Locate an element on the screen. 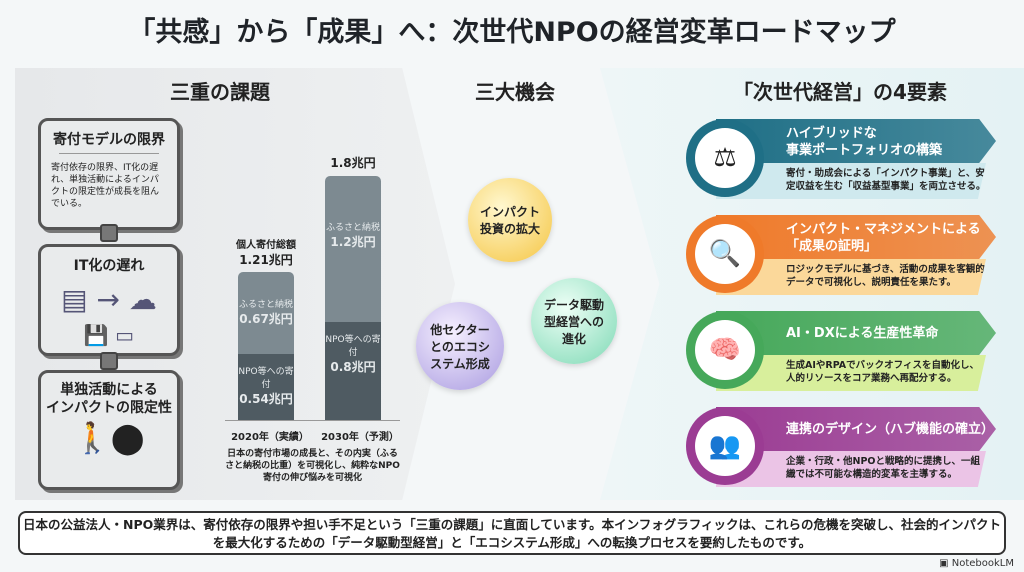 The image size is (1024, 572). element-text: 企業・行政・他NPOと戦略的に提携し、一組織では不可能な構造的変革を主導する。 is located at coordinates (883, 468).